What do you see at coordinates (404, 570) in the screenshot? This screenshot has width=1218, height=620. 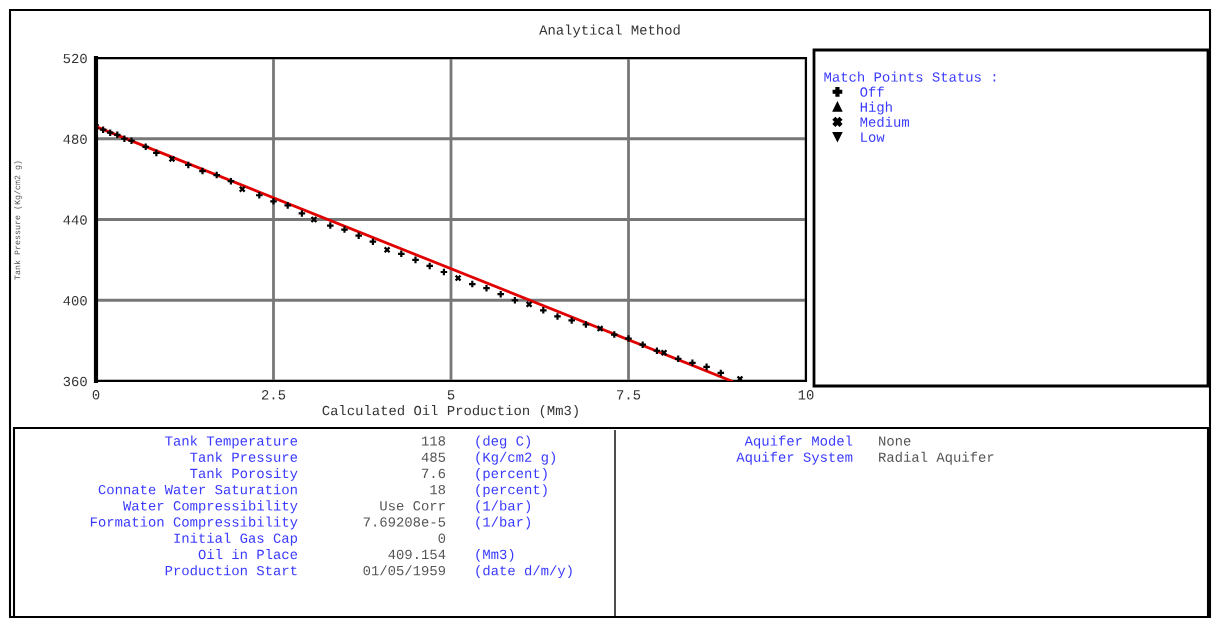 I see `text: 01/05/1959` at bounding box center [404, 570].